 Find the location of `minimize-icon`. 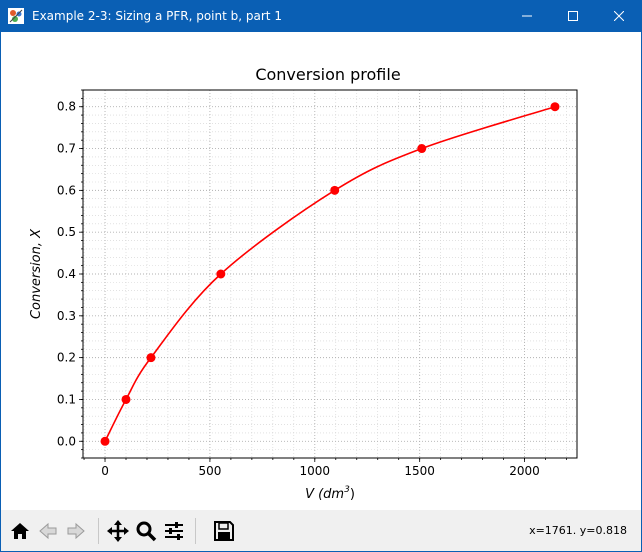

minimize-icon is located at coordinates (527, 16).